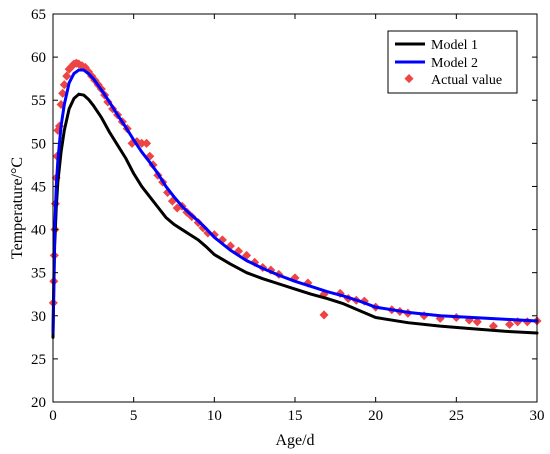 Image resolution: width=550 pixels, height=454 pixels. I want to click on x-axis-label: Age/d, so click(294, 440).